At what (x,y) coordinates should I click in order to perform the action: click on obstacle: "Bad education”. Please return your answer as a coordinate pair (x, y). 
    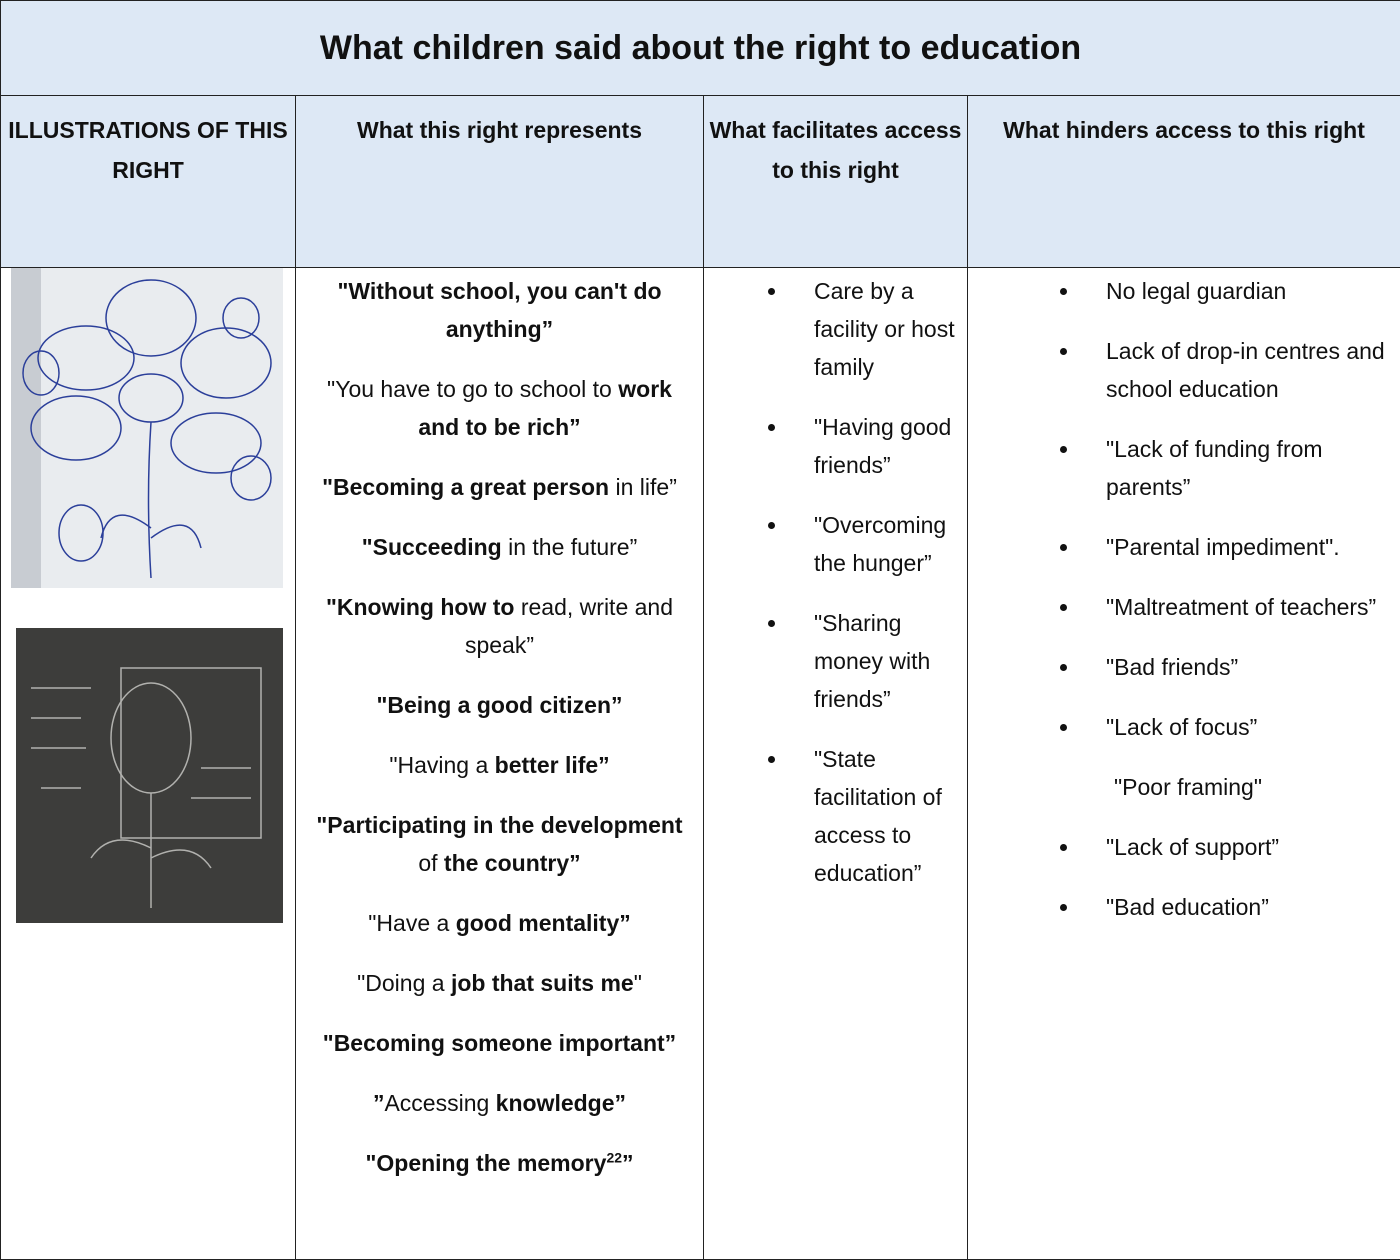
    Looking at the image, I should click on (1227, 907).